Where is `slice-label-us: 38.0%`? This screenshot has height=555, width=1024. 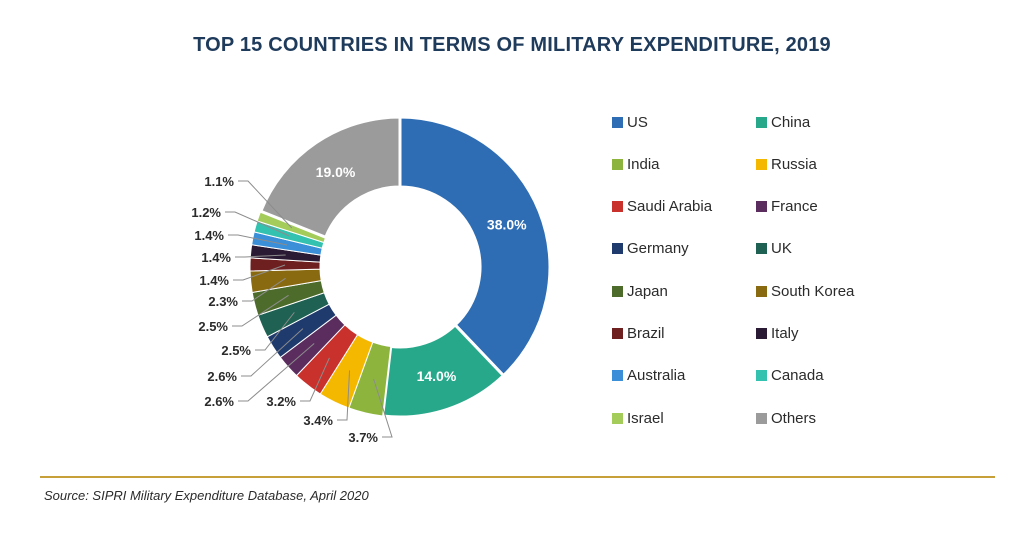 slice-label-us: 38.0% is located at coordinates (507, 224).